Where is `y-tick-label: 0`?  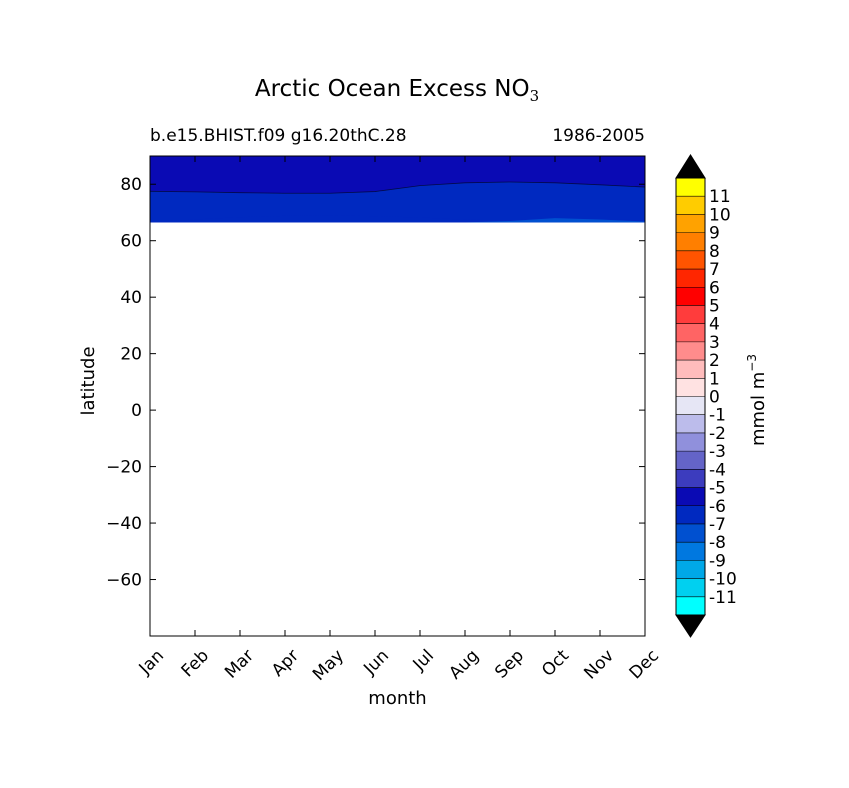 y-tick-label: 0 is located at coordinates (136, 411).